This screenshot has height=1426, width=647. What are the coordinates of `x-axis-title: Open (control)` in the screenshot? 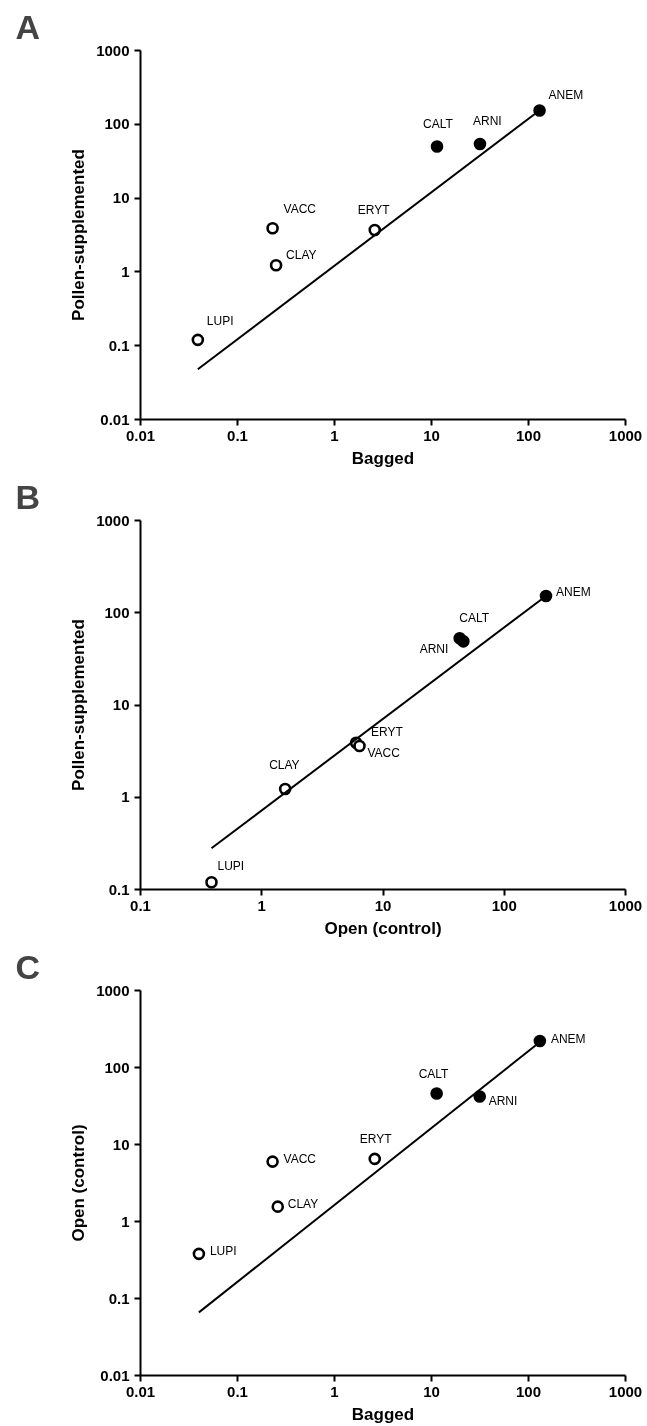 It's located at (383, 928).